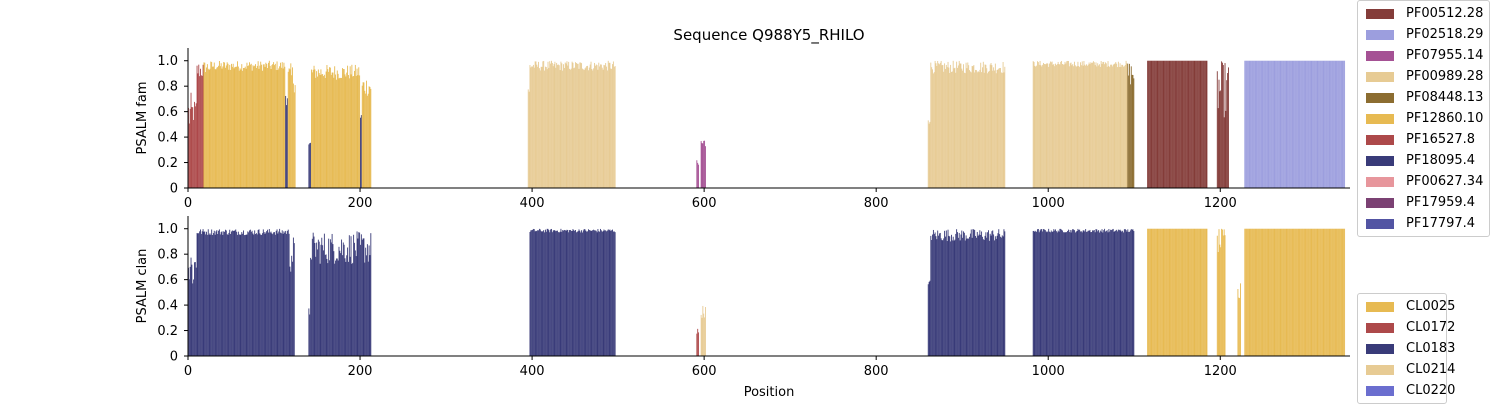 This screenshot has width=1500, height=404. Describe the element at coordinates (1424, 202) in the screenshot. I see `legend-item: PF17959.4` at that location.